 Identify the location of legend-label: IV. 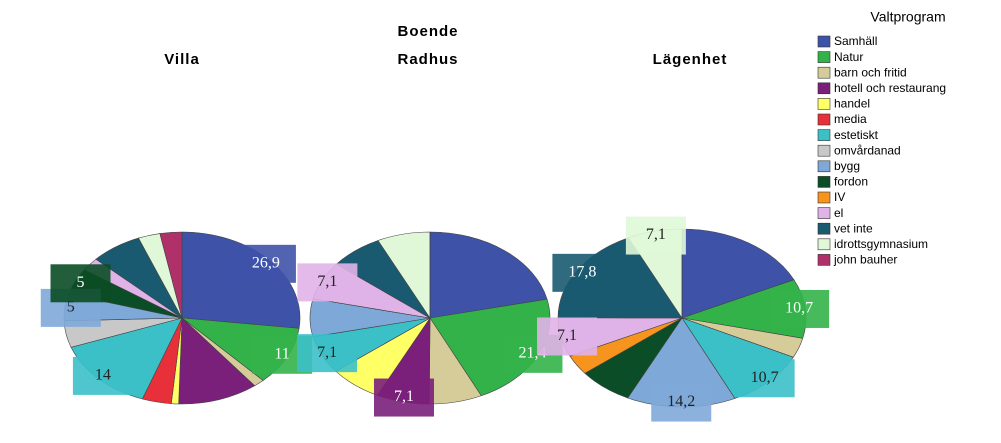
(839, 197).